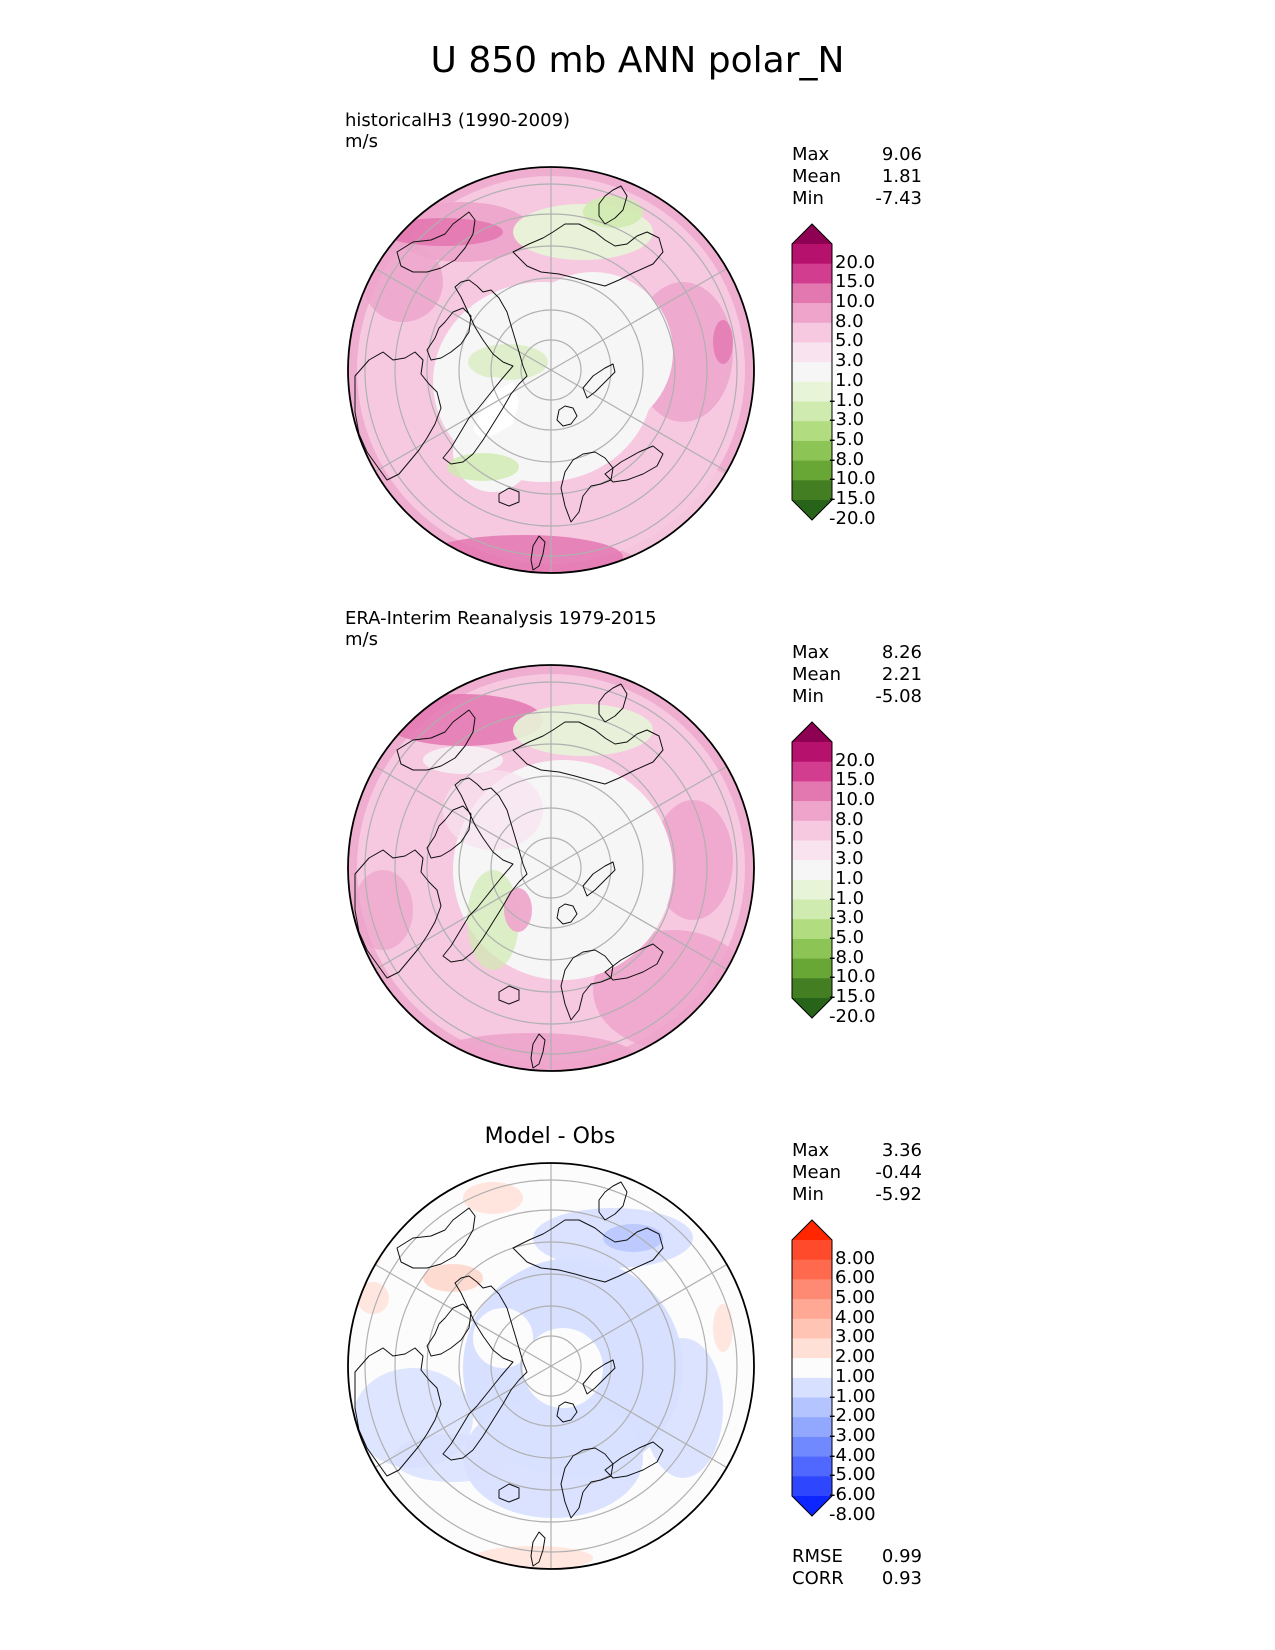  I want to click on map-graticule, so click(551, 868).